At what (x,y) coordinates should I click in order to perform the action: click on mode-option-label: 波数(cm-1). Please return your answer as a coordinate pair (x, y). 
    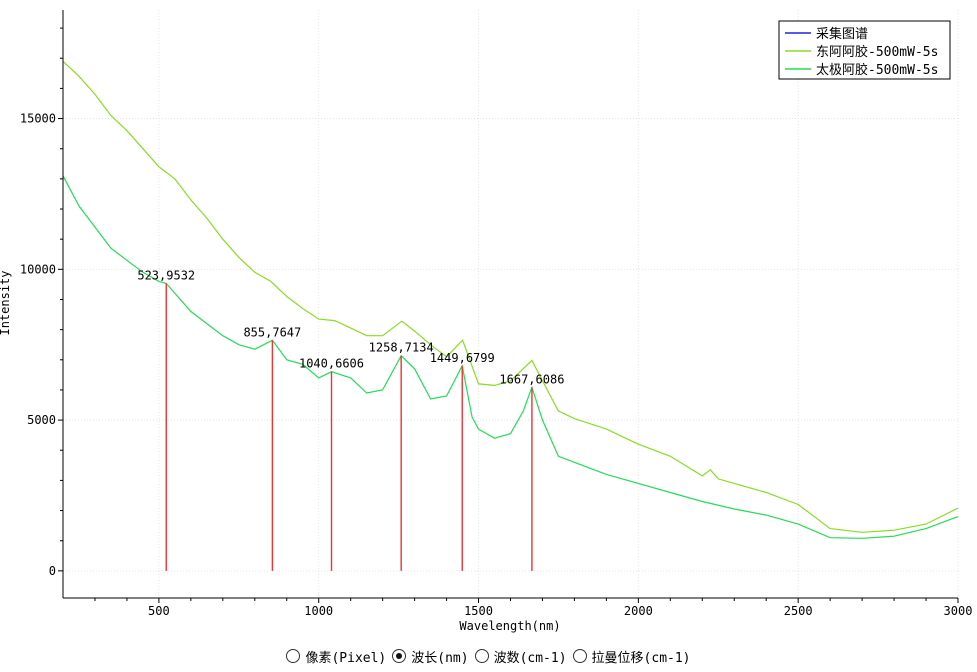
    Looking at the image, I should click on (530, 658).